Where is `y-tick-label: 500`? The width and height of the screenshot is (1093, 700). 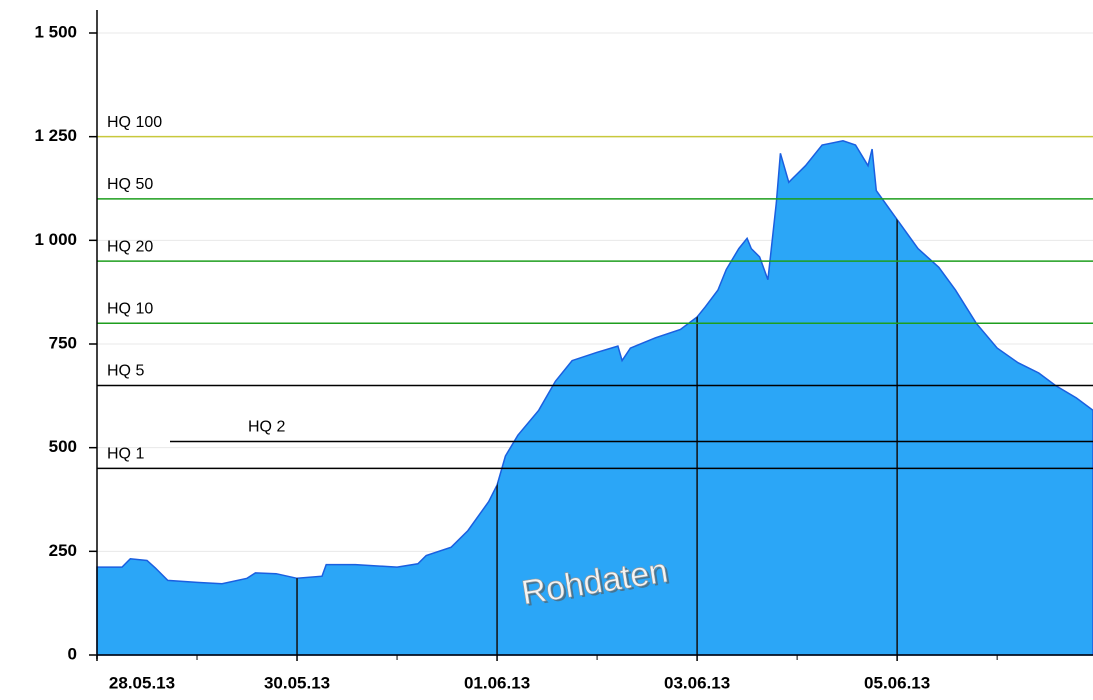 y-tick-label: 500 is located at coordinates (63, 446).